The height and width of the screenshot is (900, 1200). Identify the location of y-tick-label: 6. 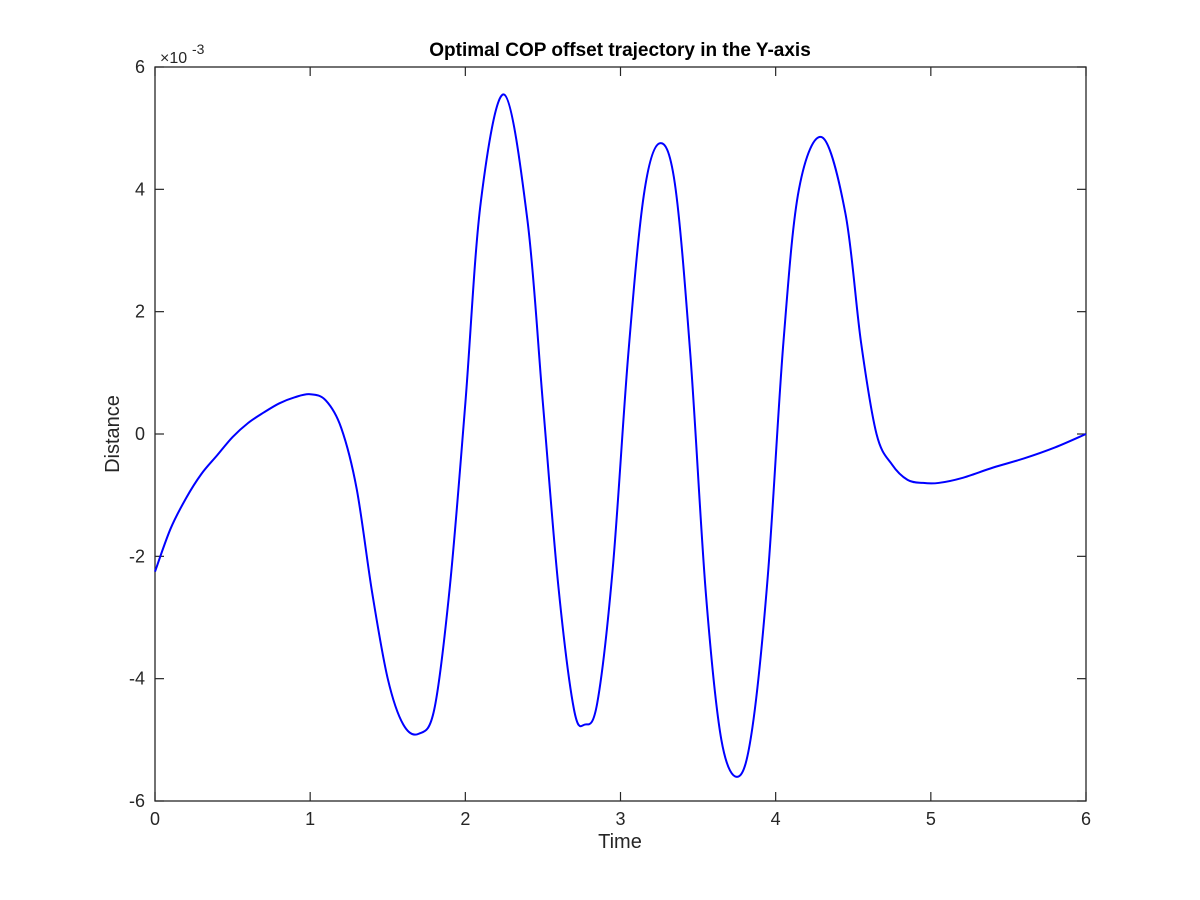
(140, 67).